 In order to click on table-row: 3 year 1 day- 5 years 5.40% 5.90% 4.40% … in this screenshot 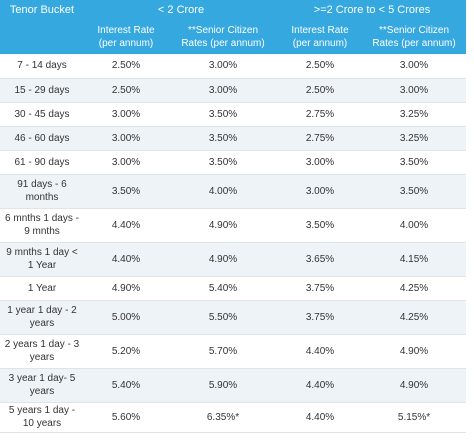, I will do `click(233, 385)`.